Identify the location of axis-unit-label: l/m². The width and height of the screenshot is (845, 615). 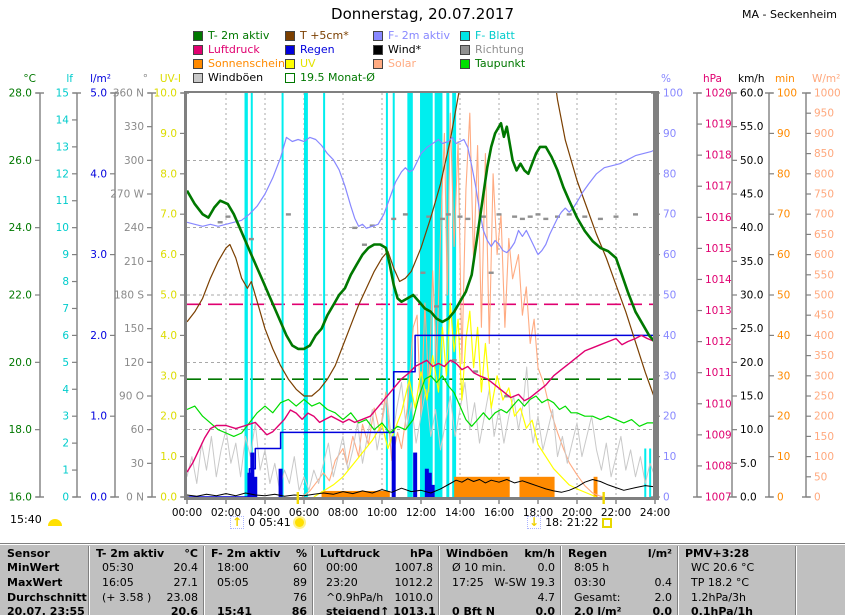
(100, 79).